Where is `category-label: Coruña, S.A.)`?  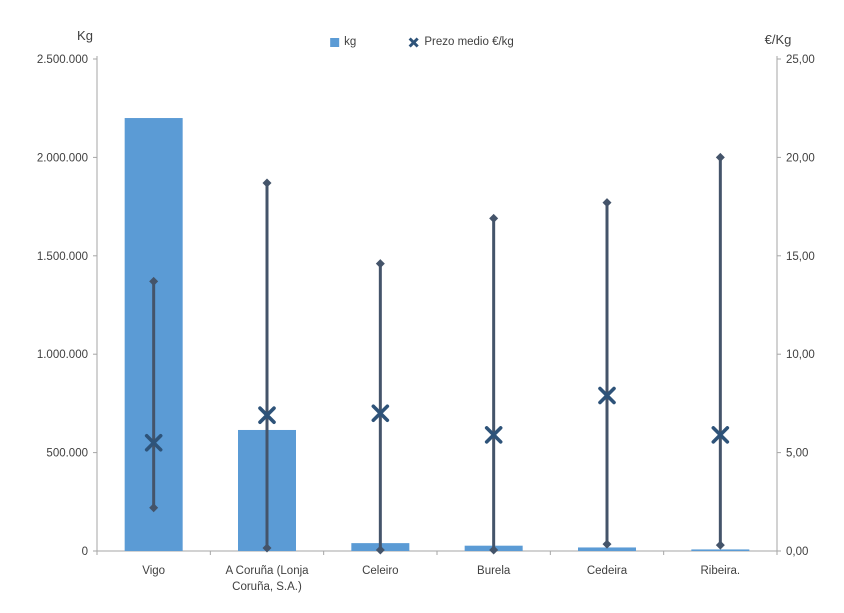
category-label: Coruña, S.A.) is located at coordinates (267, 587).